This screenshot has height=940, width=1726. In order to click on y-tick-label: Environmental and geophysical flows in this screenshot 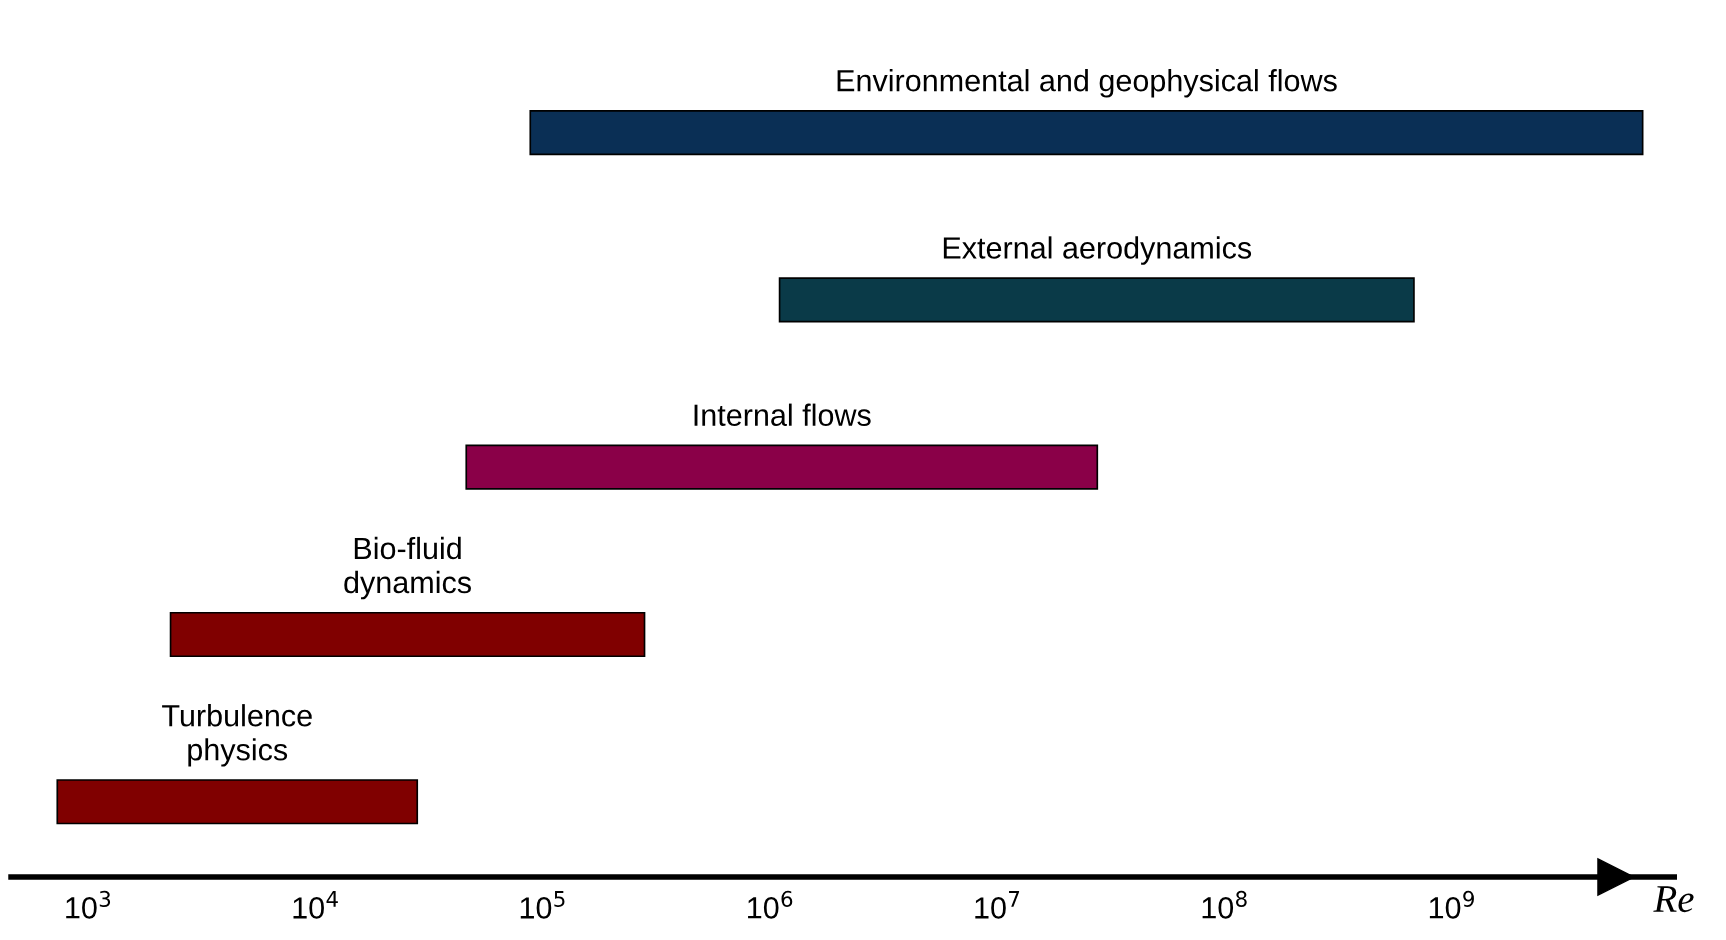, I will do `click(1087, 83)`.